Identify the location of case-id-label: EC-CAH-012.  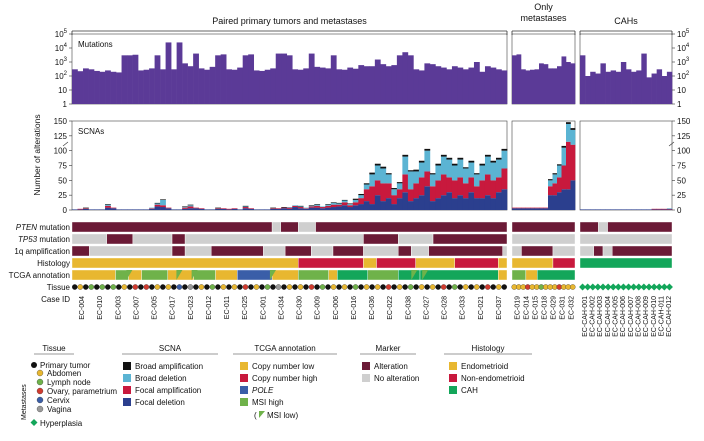
(669, 316).